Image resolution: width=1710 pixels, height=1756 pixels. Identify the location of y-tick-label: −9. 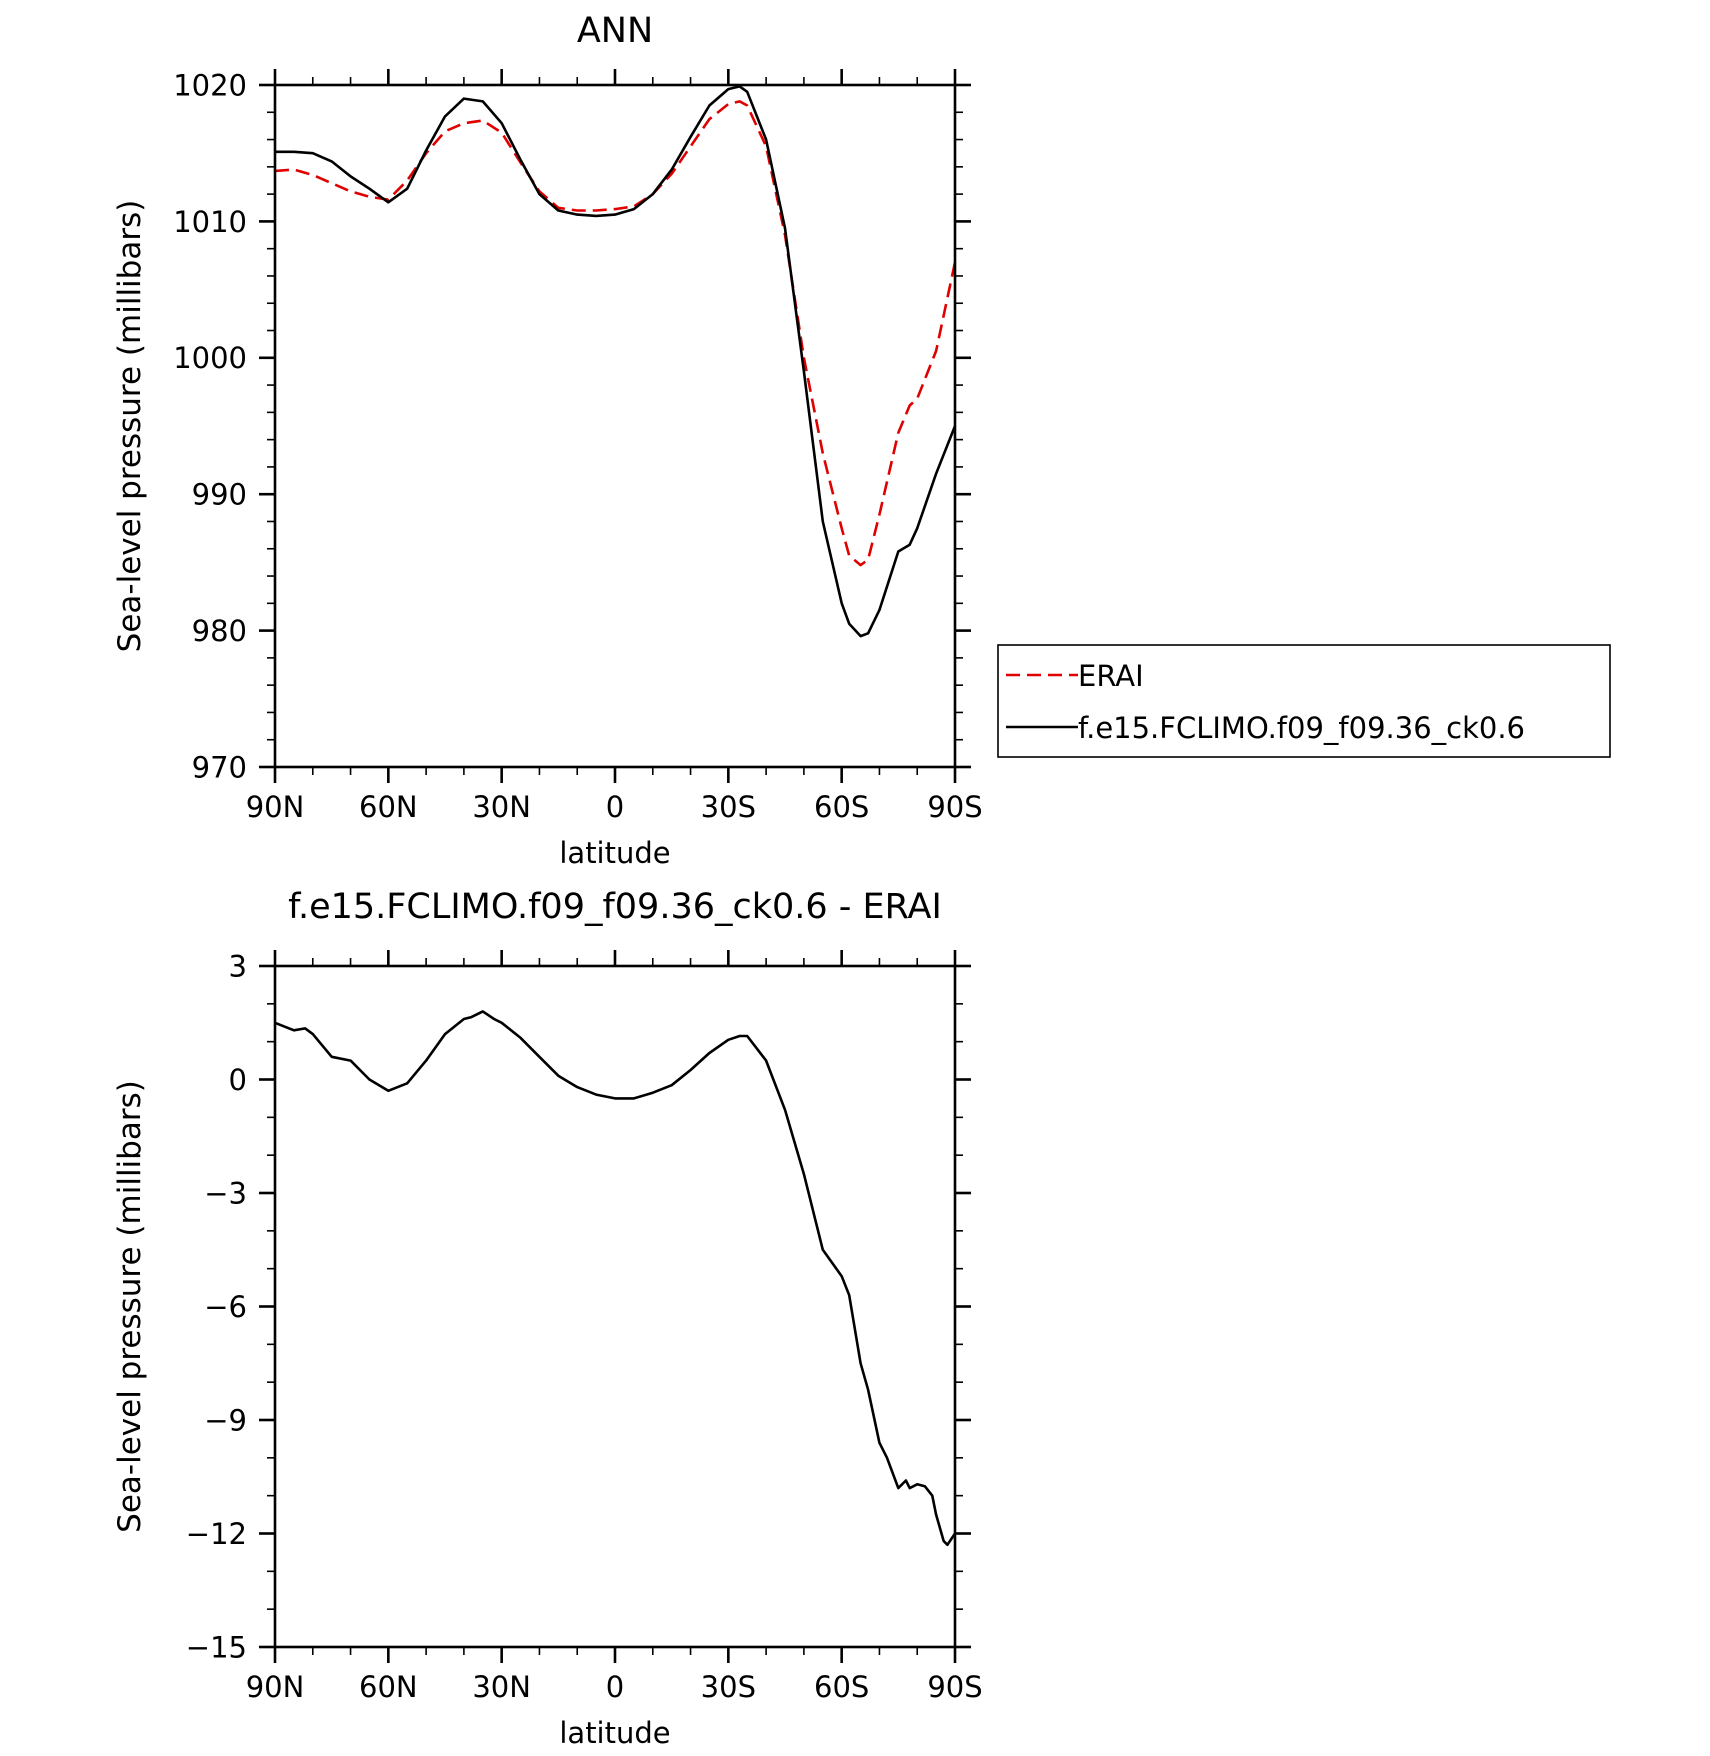
(225, 1420).